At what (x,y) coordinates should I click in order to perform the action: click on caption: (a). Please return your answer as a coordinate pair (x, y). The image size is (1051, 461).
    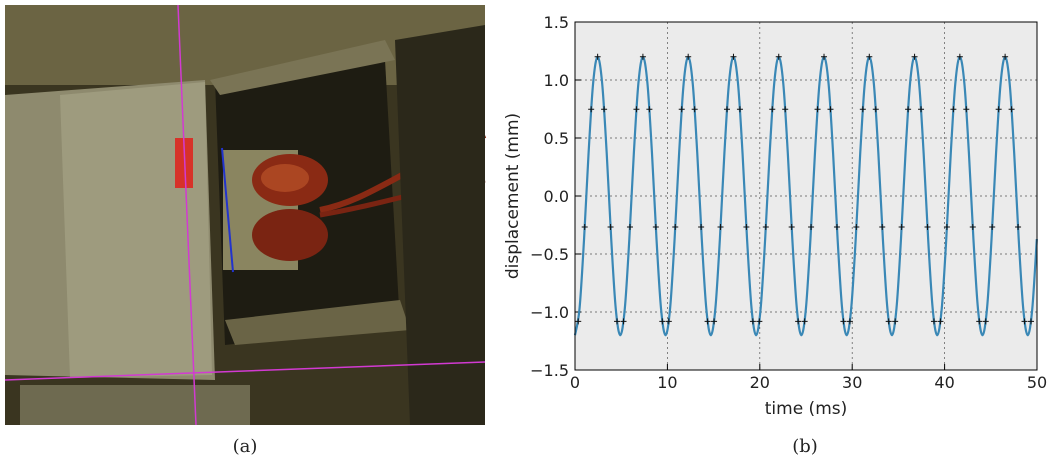
    Looking at the image, I should click on (245, 446).